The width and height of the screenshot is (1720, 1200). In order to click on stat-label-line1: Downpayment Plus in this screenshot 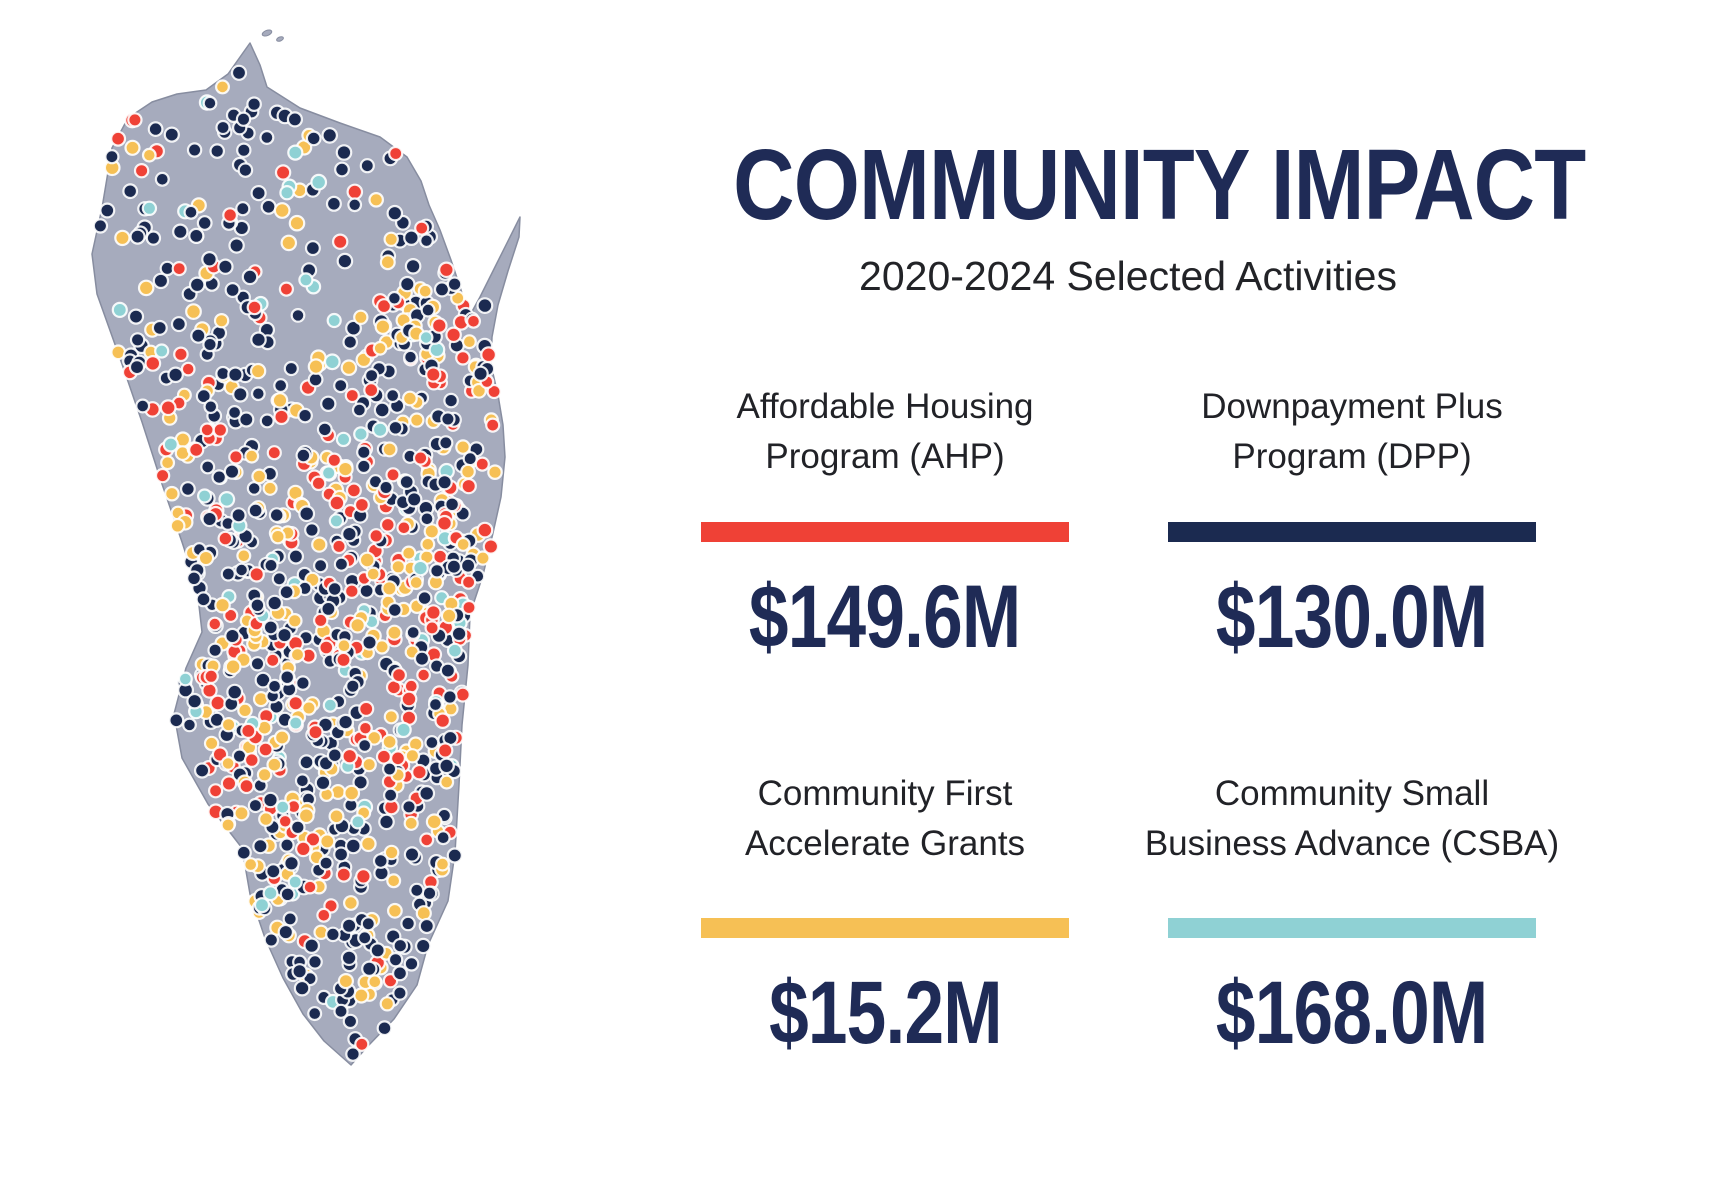, I will do `click(1352, 406)`.